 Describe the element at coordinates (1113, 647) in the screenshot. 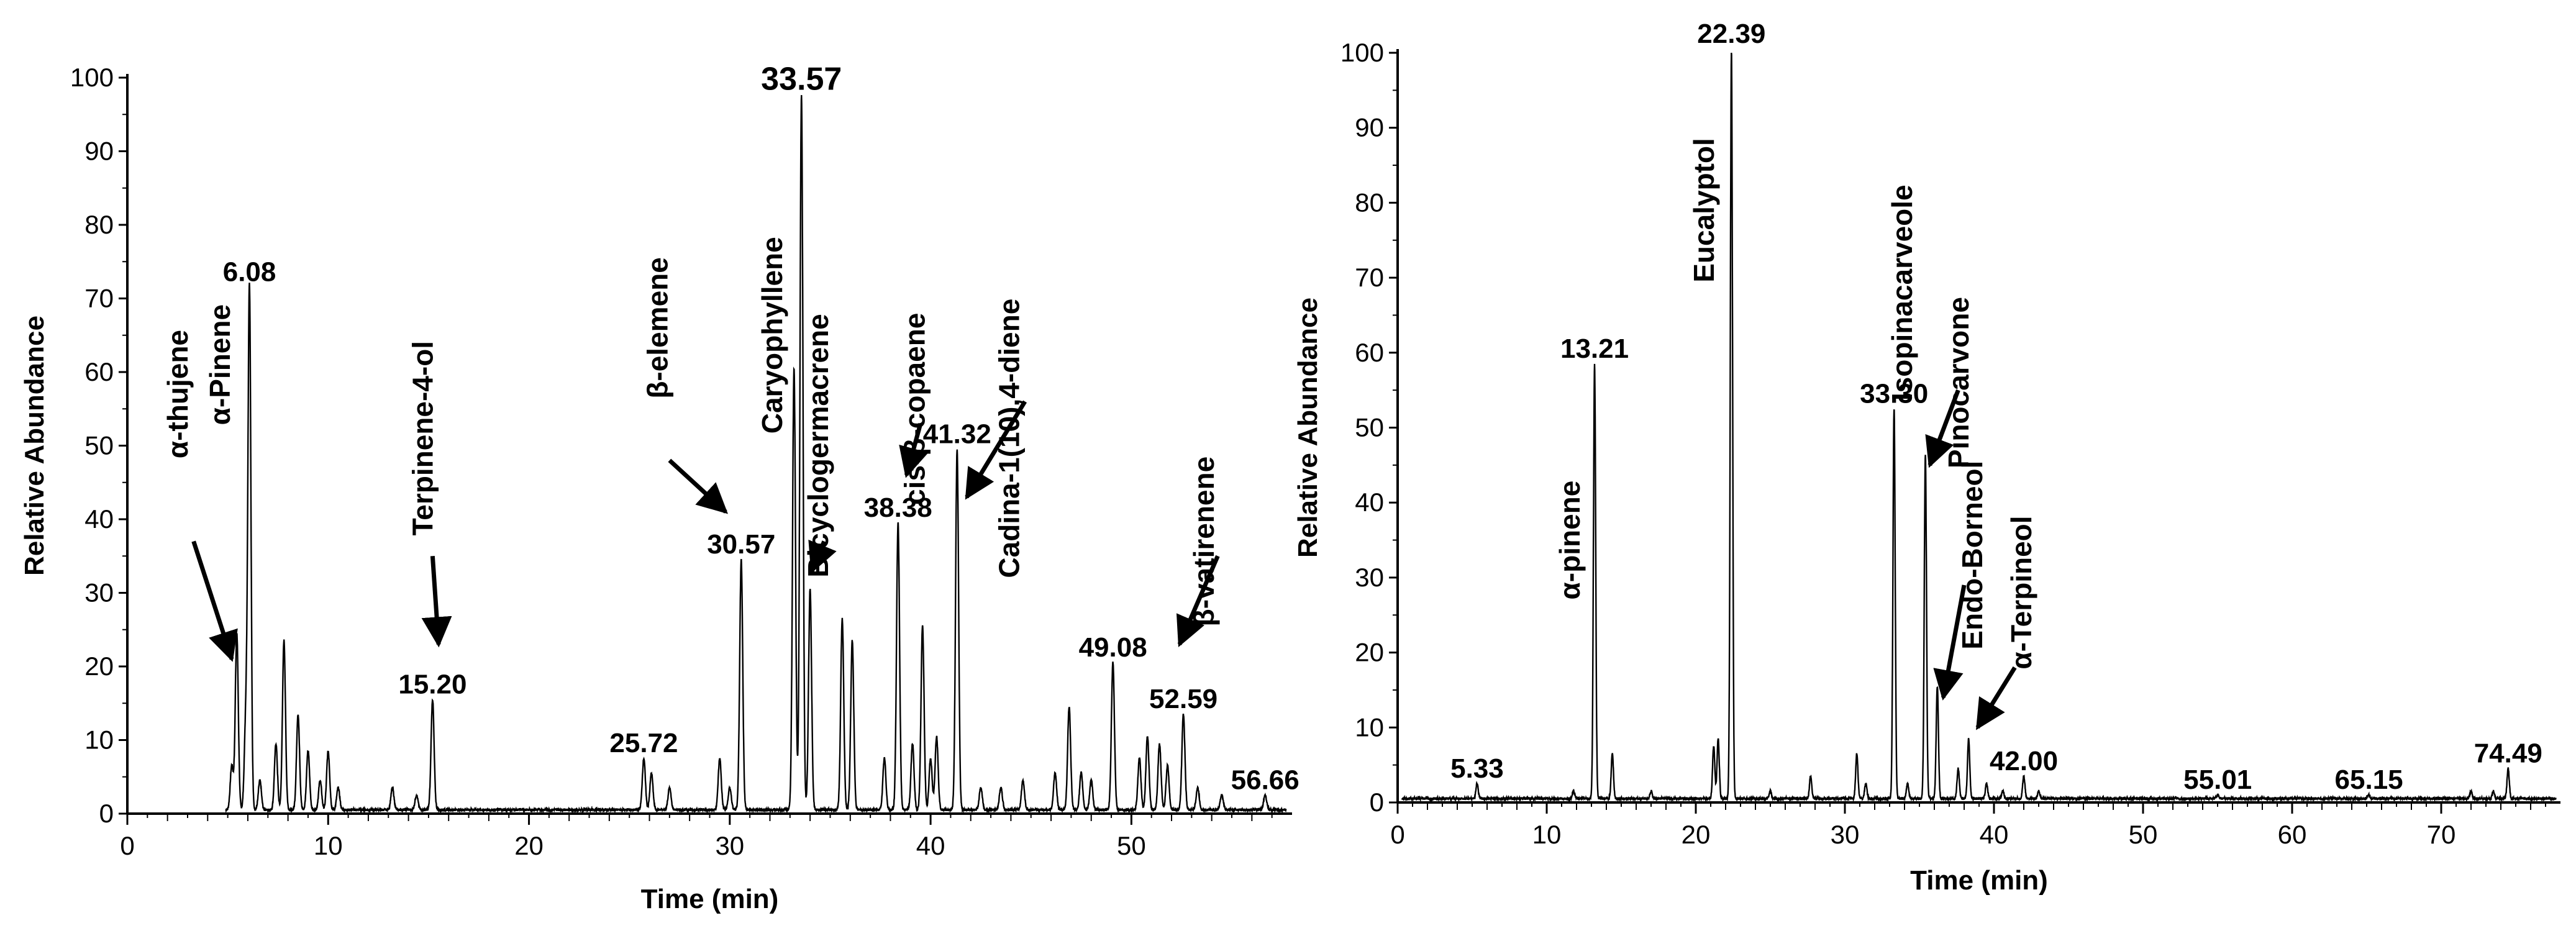

I see `retention-time-label: 49.08` at that location.